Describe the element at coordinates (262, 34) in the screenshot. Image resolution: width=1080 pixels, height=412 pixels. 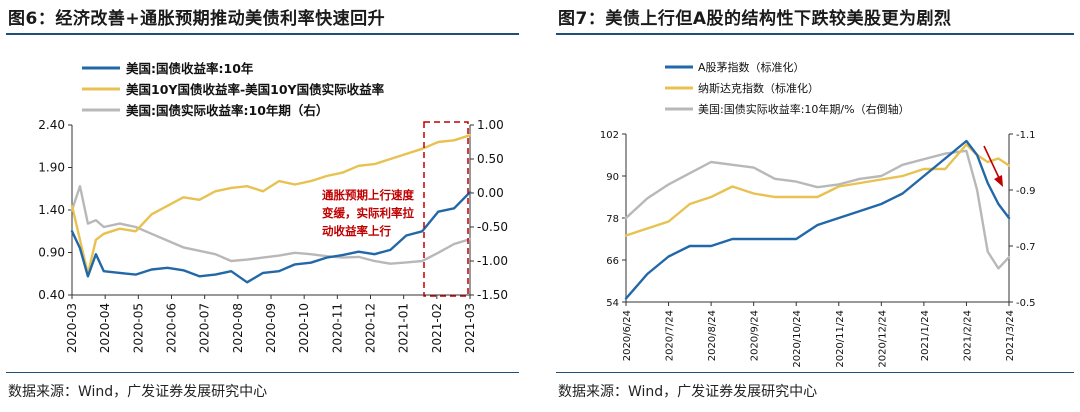
I see `left-title-rule` at that location.